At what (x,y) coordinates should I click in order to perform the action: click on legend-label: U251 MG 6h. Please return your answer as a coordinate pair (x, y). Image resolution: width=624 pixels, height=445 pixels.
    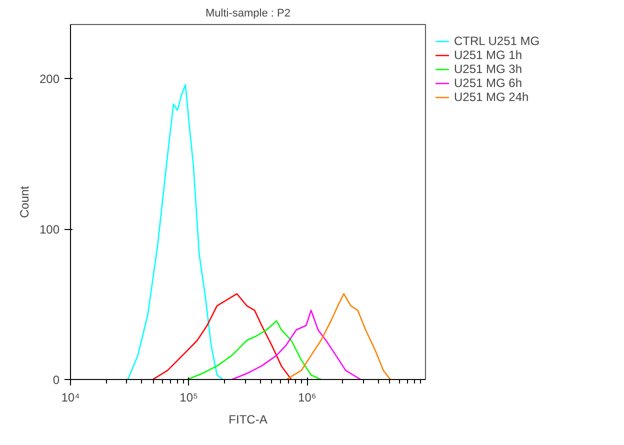
    Looking at the image, I should click on (488, 83).